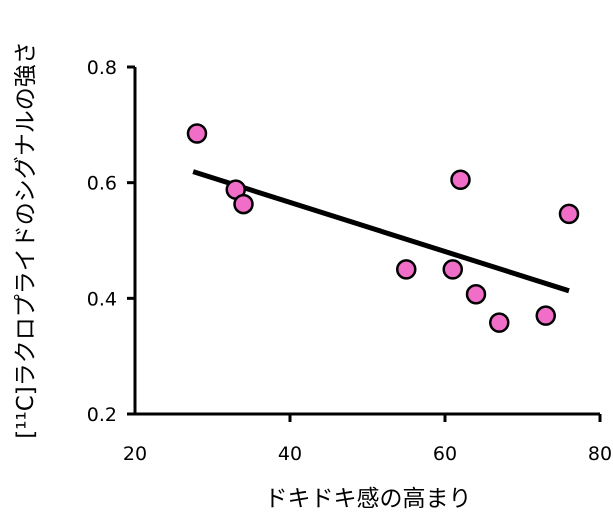 Image resolution: width=613 pixels, height=514 pixels. I want to click on y-tick-label: 0.2, so click(102, 415).